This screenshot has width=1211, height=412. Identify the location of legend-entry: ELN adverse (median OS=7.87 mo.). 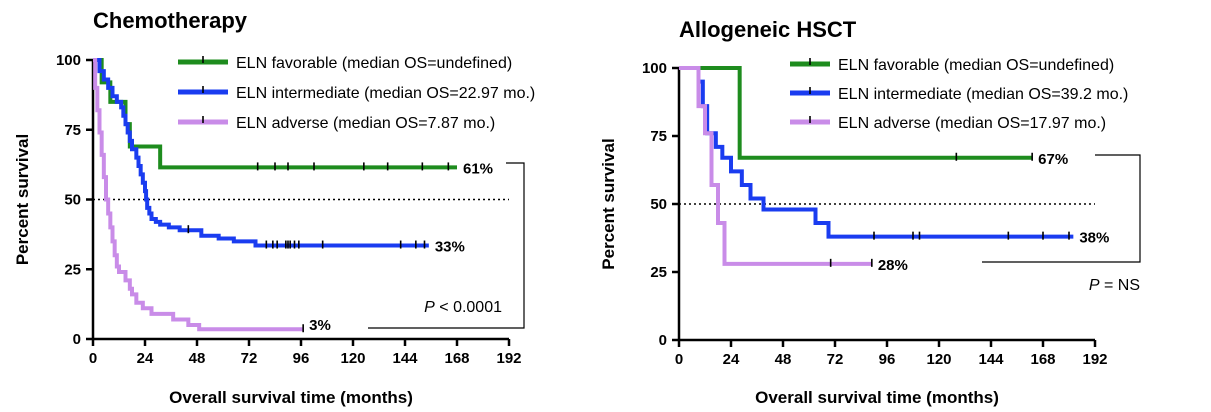
(365, 123).